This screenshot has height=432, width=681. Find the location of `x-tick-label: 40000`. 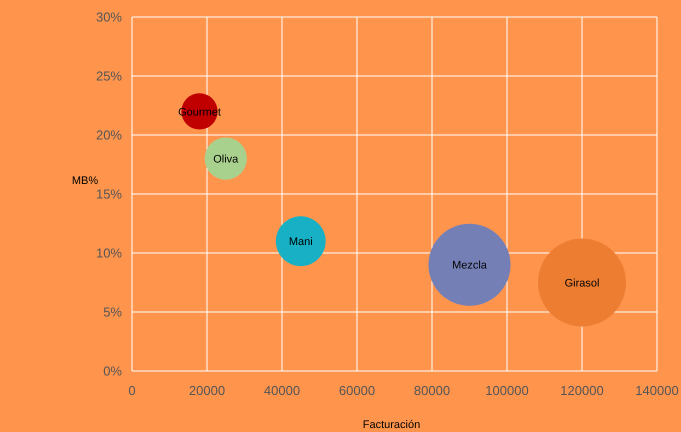

x-tick-label: 40000 is located at coordinates (282, 390).